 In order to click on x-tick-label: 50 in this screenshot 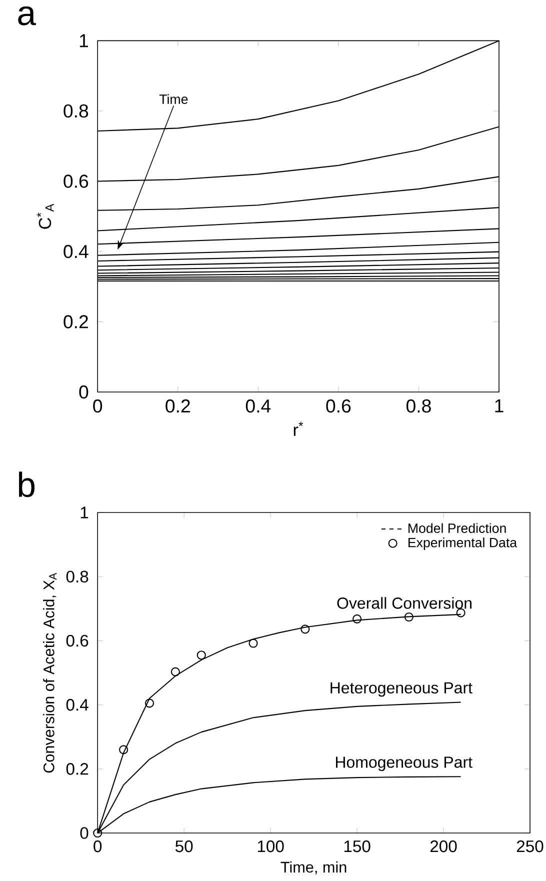, I will do `click(184, 846)`.